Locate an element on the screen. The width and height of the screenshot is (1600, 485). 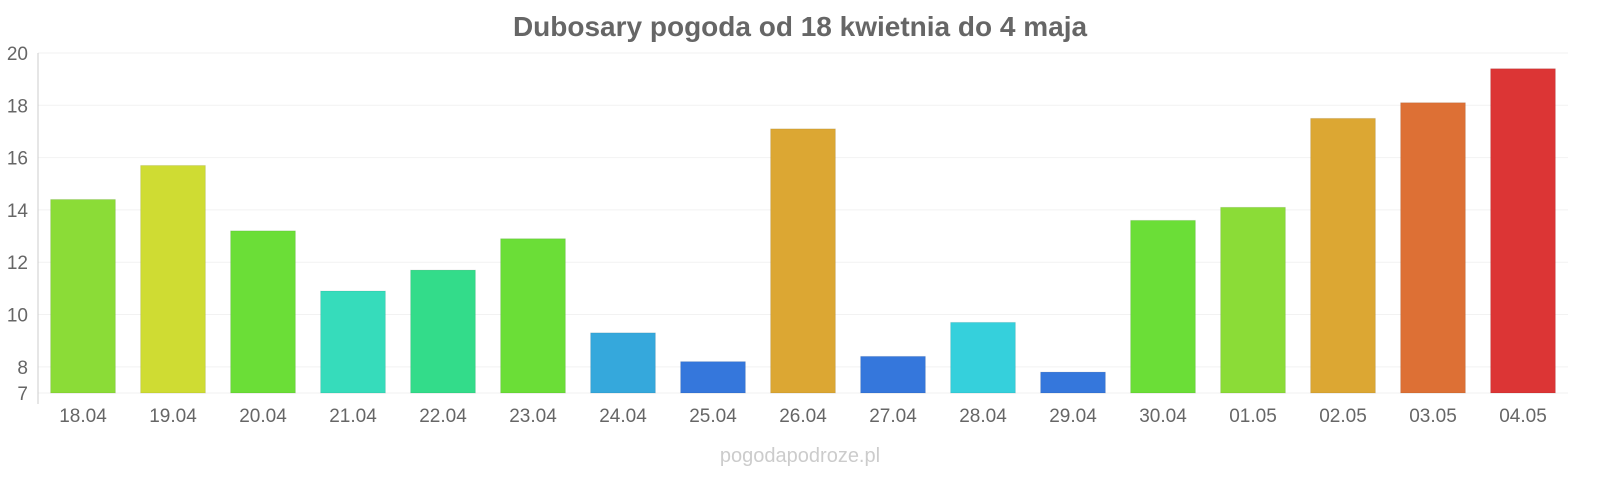
x-tick-label: 21.04 is located at coordinates (353, 416).